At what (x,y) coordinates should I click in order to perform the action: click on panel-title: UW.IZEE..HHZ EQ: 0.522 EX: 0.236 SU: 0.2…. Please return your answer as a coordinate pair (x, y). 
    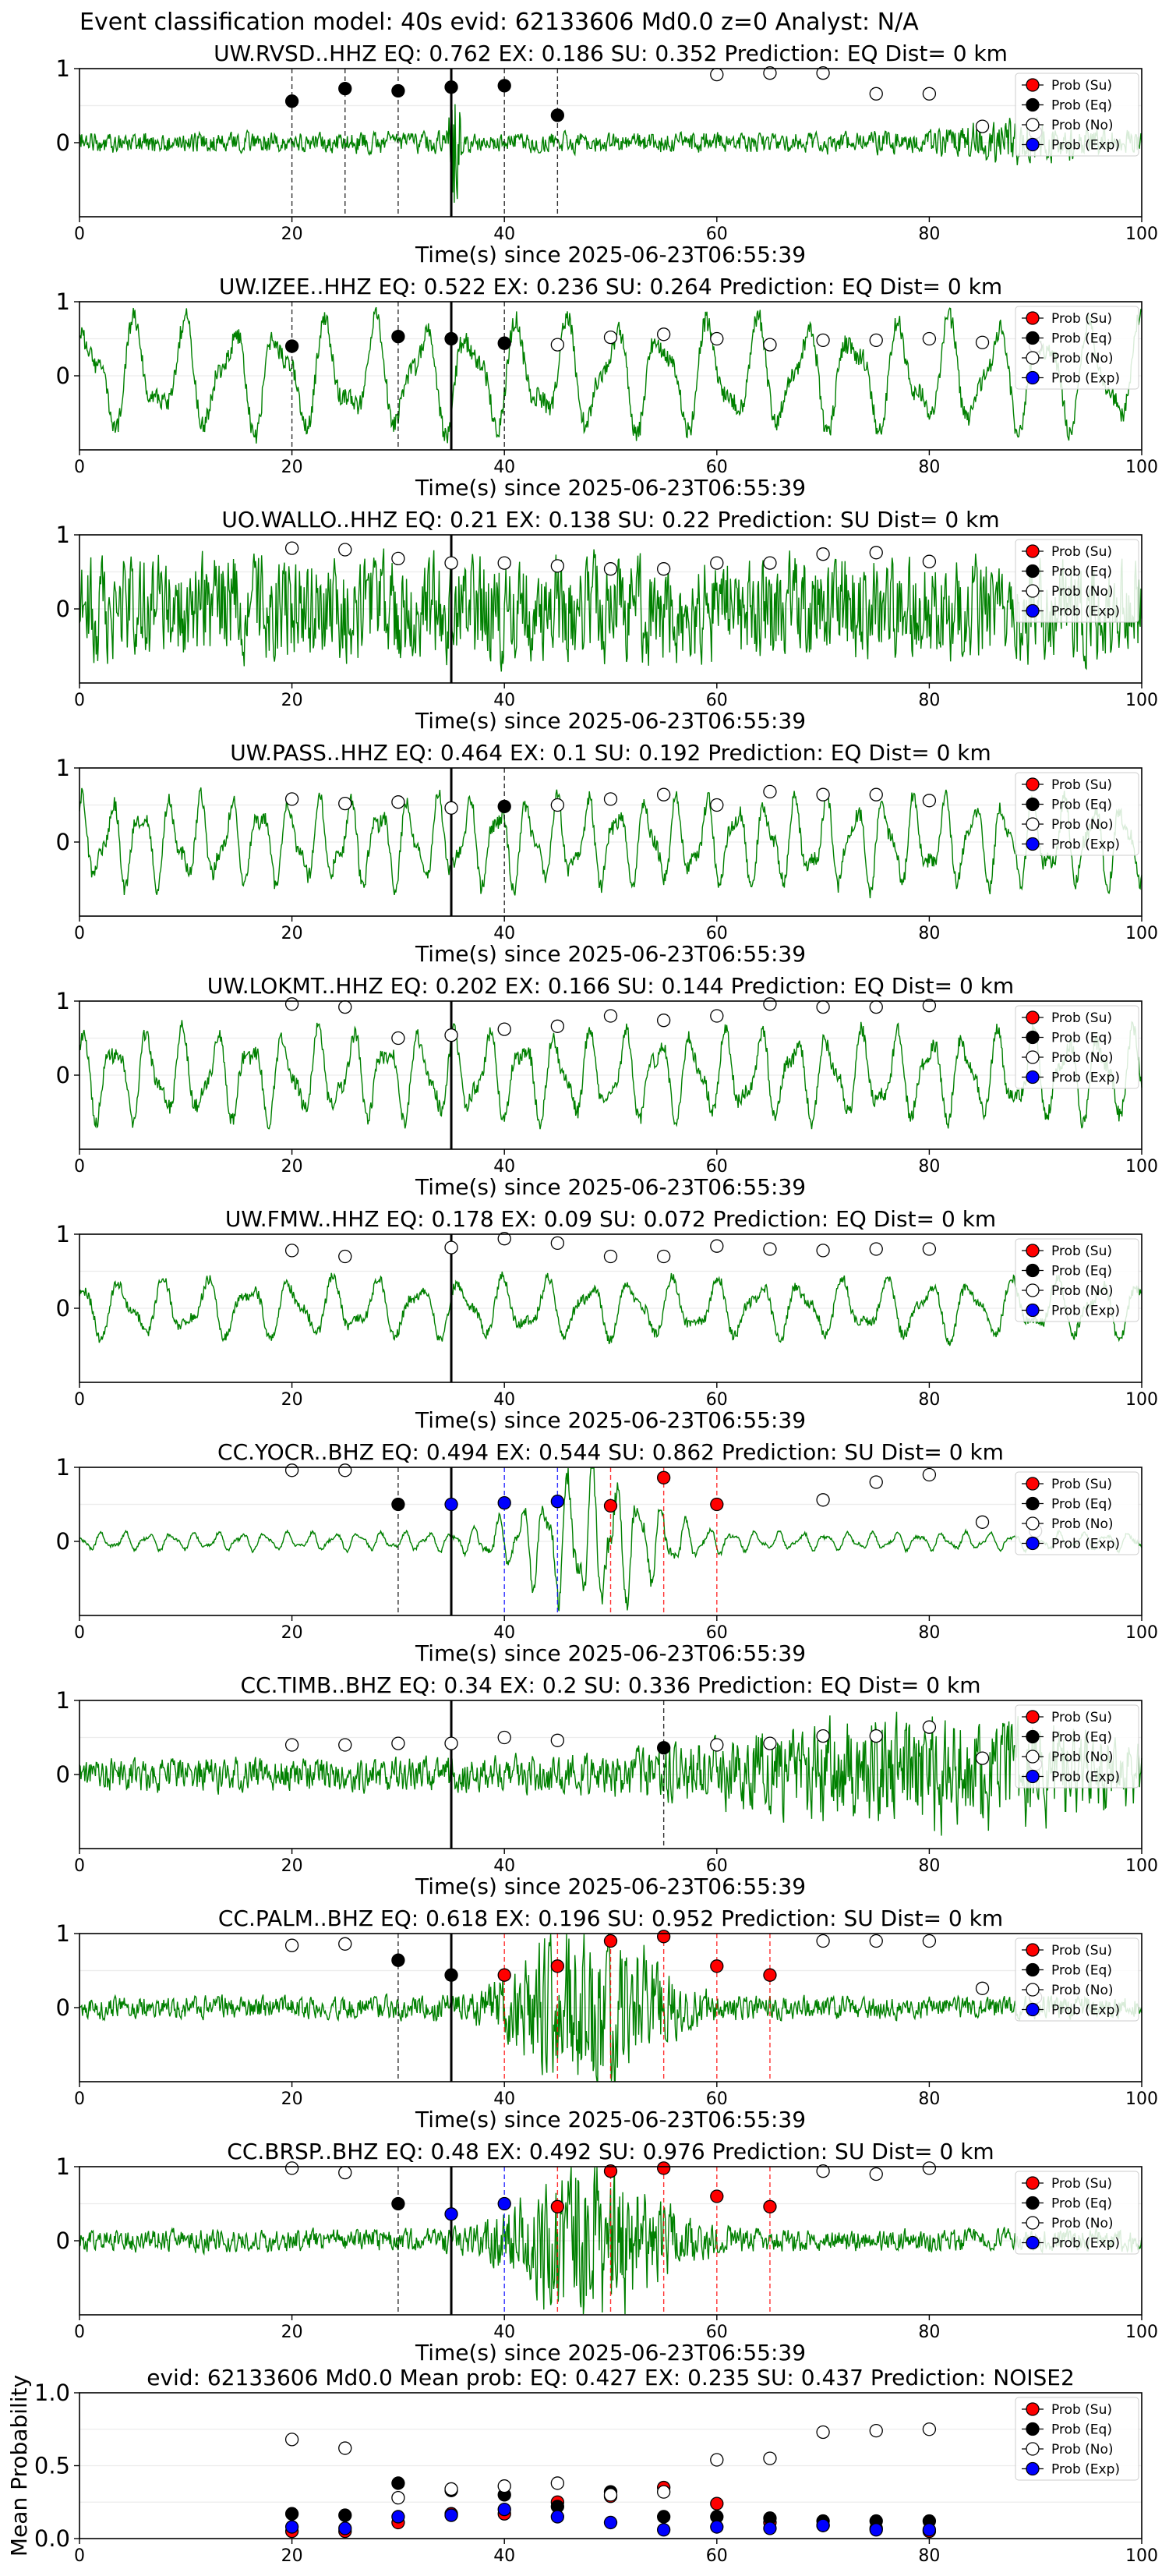
    Looking at the image, I should click on (610, 286).